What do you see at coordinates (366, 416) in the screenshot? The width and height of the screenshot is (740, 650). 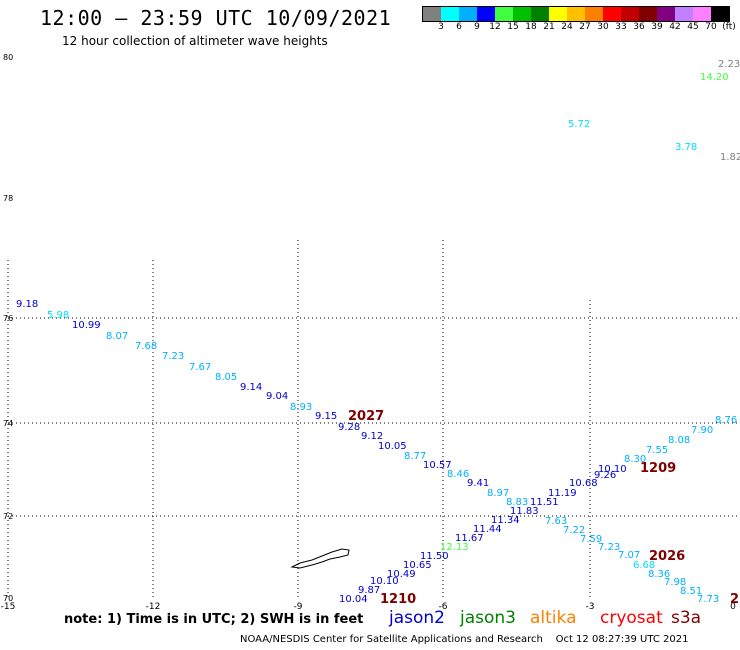 I see `pass-time-label: 2027` at bounding box center [366, 416].